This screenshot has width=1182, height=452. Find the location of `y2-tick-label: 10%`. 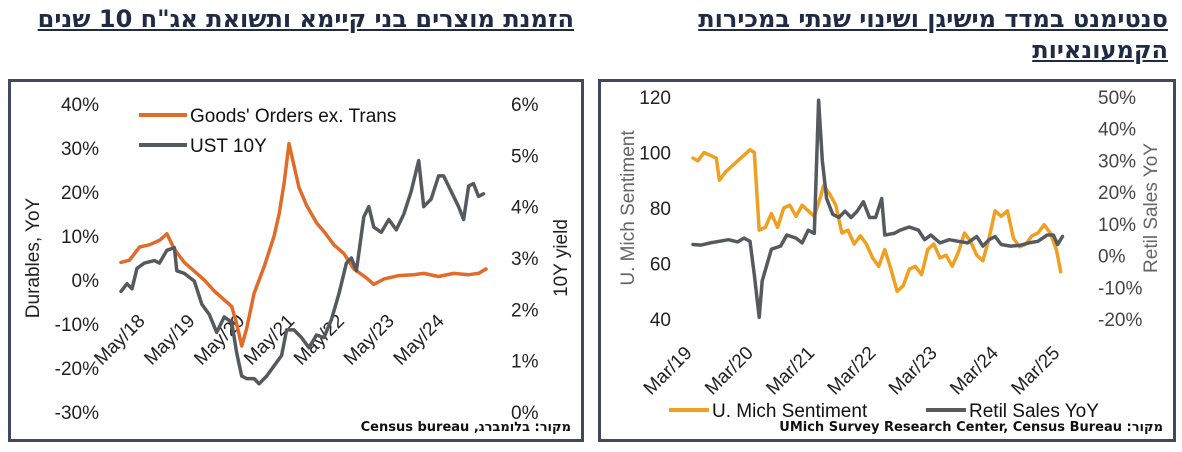

y2-tick-label: 10% is located at coordinates (1117, 225).